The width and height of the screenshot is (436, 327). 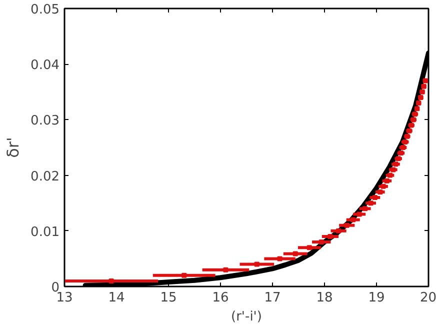 I want to click on y-tick-label: 0.02, so click(x=45, y=176).